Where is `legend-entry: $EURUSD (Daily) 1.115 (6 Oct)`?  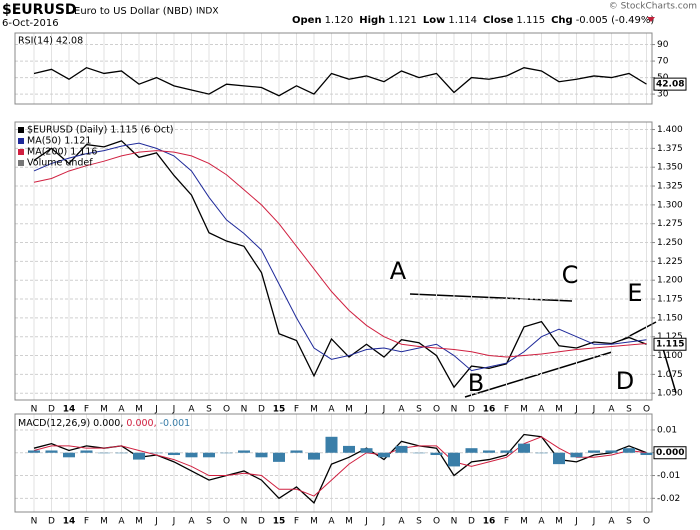 legend-entry: $EURUSD (Daily) 1.115 (6 Oct) is located at coordinates (100, 130).